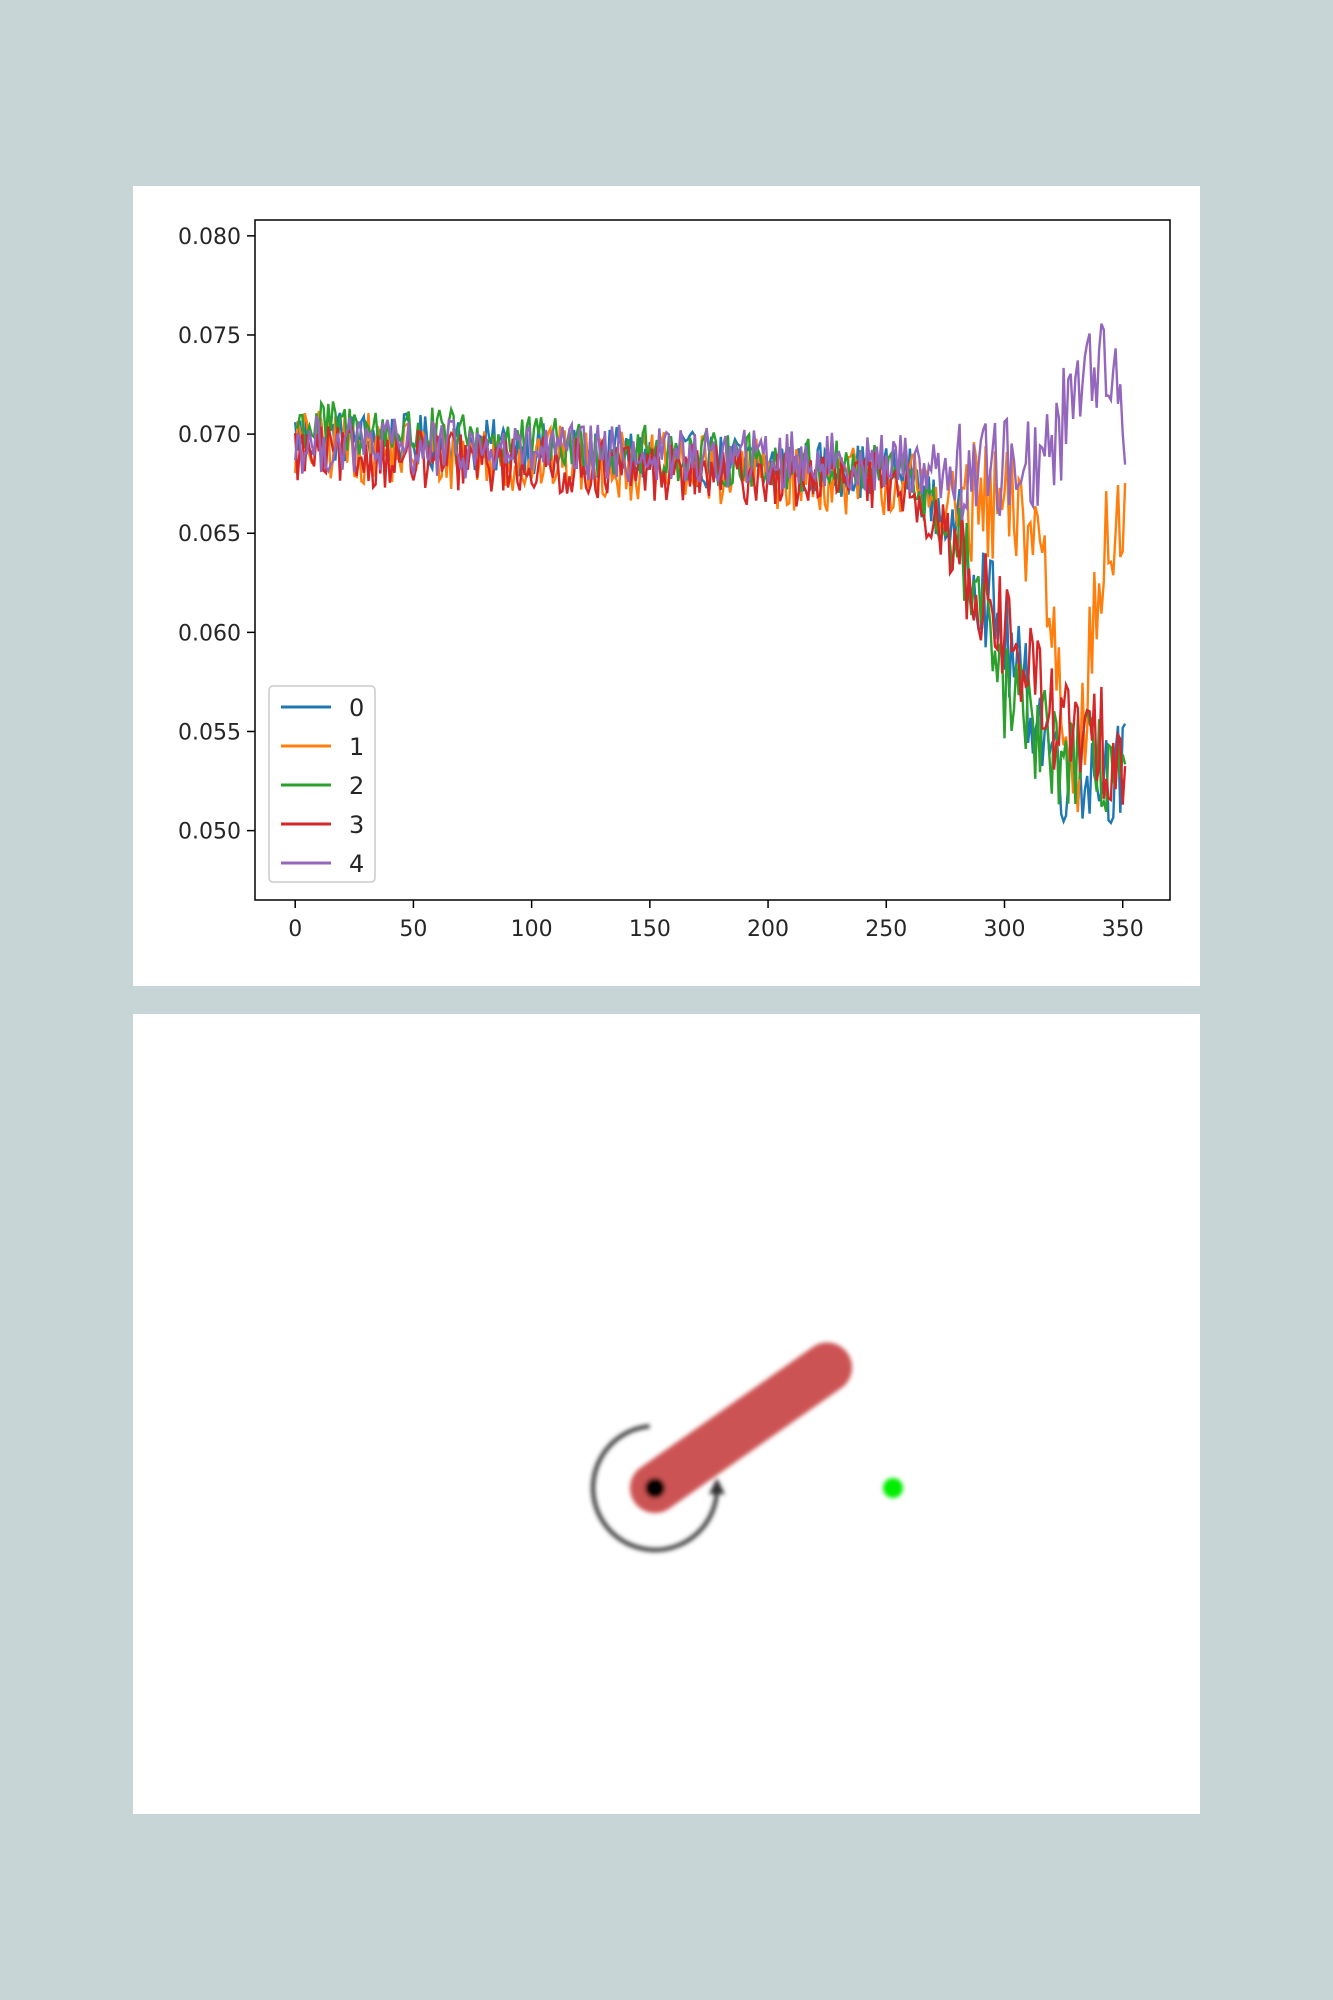  What do you see at coordinates (295, 929) in the screenshot?
I see `x-tick-label: 0` at bounding box center [295, 929].